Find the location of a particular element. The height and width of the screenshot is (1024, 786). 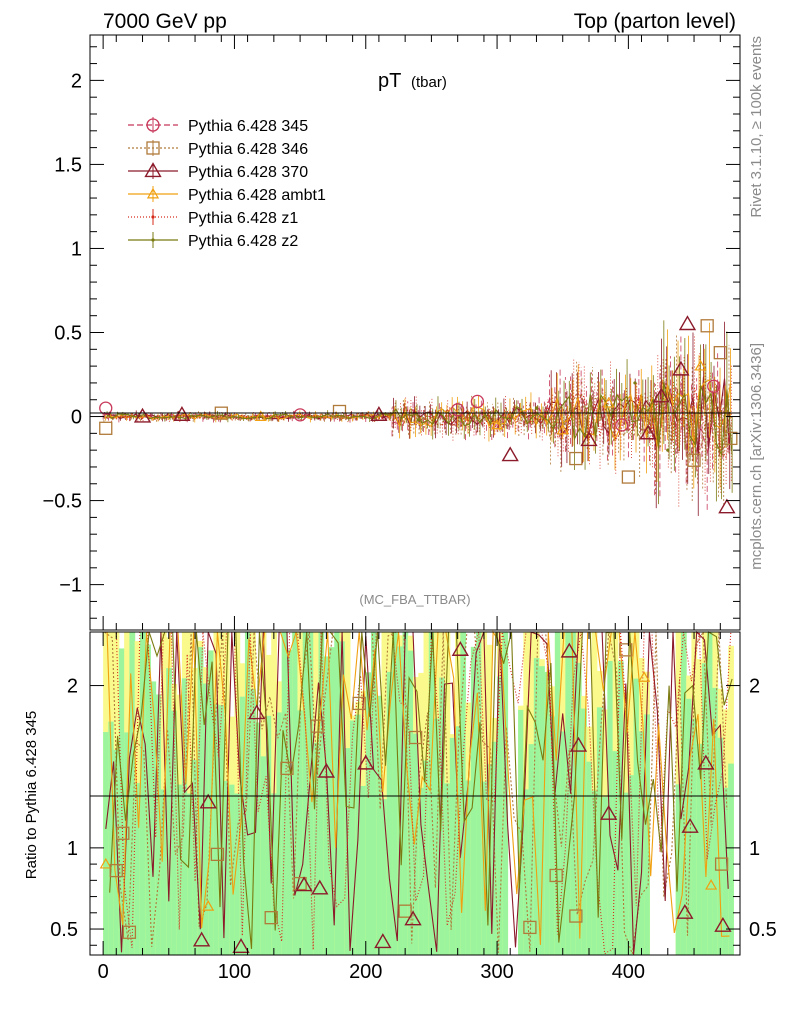

y-tick-label: −0.5 is located at coordinates (62, 502).